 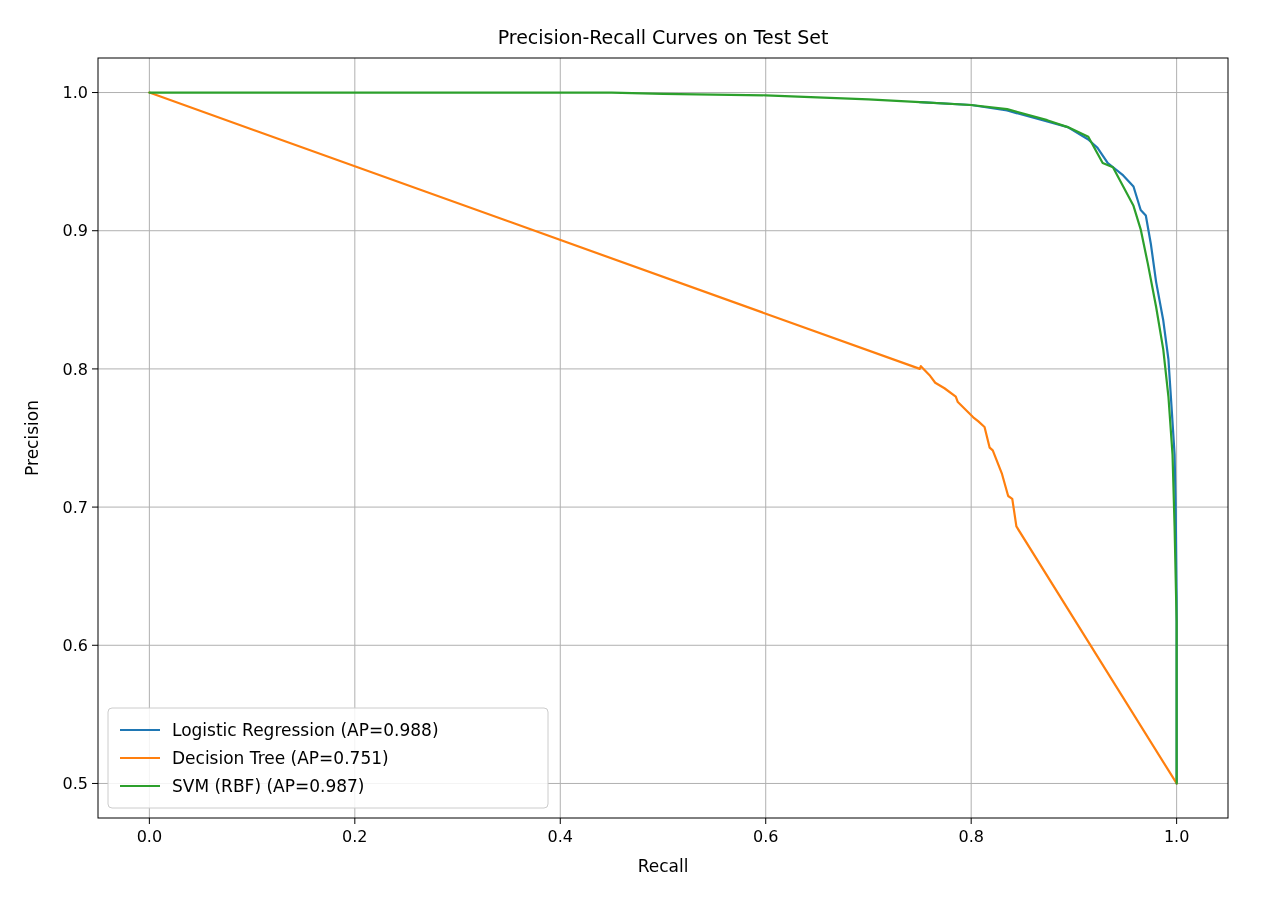 I want to click on y-tick-label: 0.7, so click(x=75, y=507).